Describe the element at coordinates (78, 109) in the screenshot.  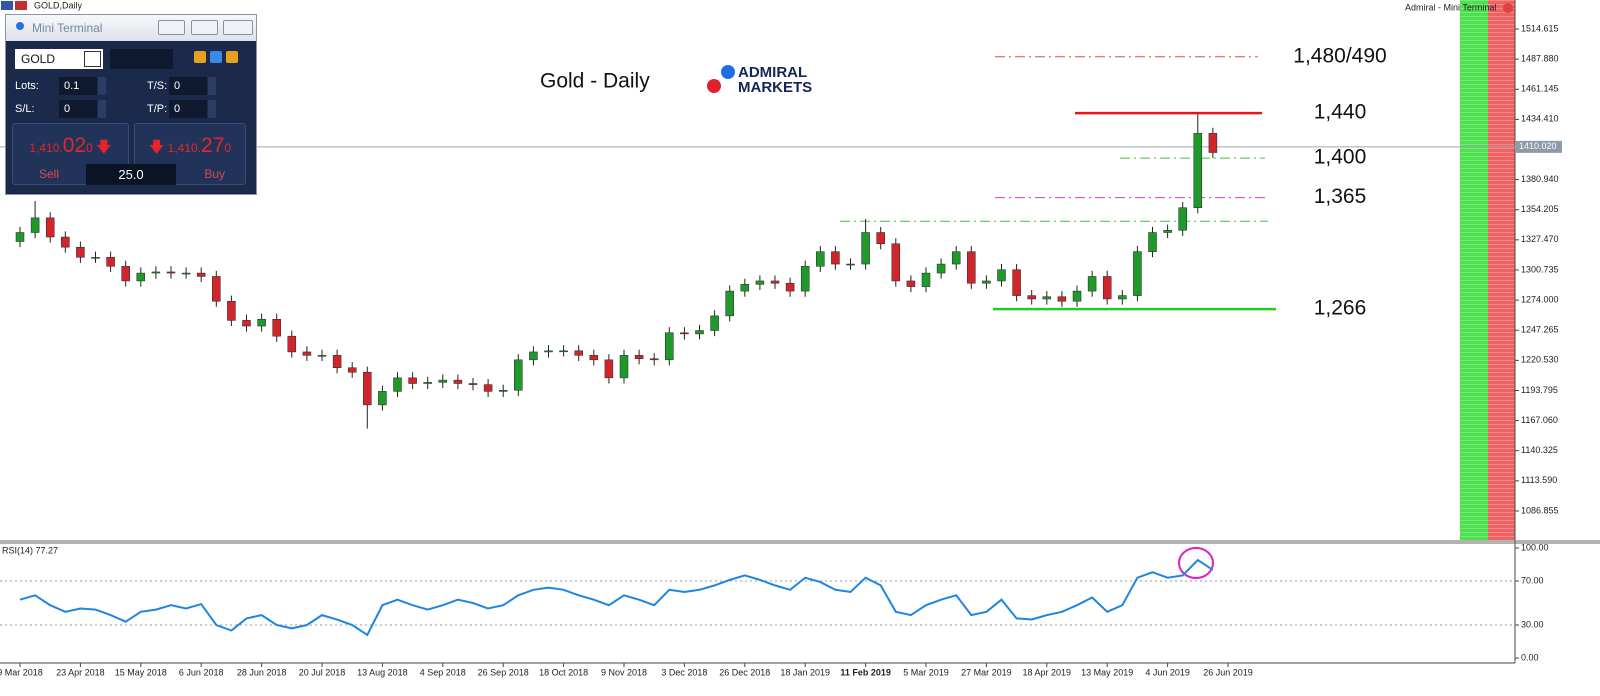
I see `sl-input: 0` at that location.